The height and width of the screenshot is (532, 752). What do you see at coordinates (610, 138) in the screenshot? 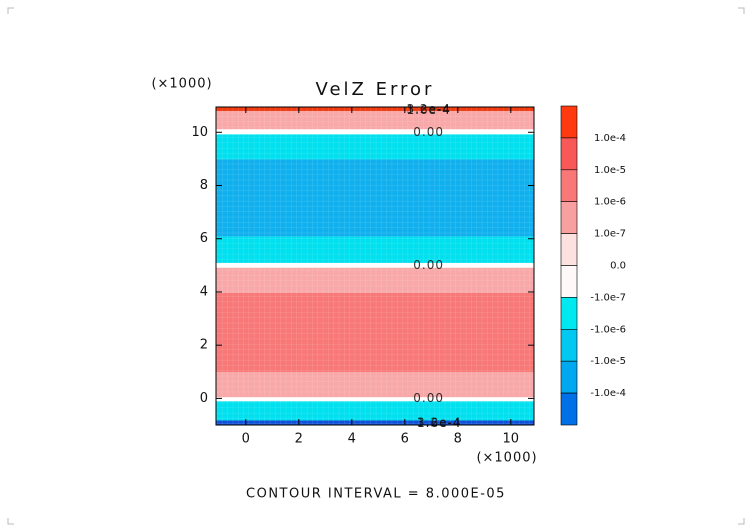
I see `colorbar-label: 1.0e-4` at bounding box center [610, 138].